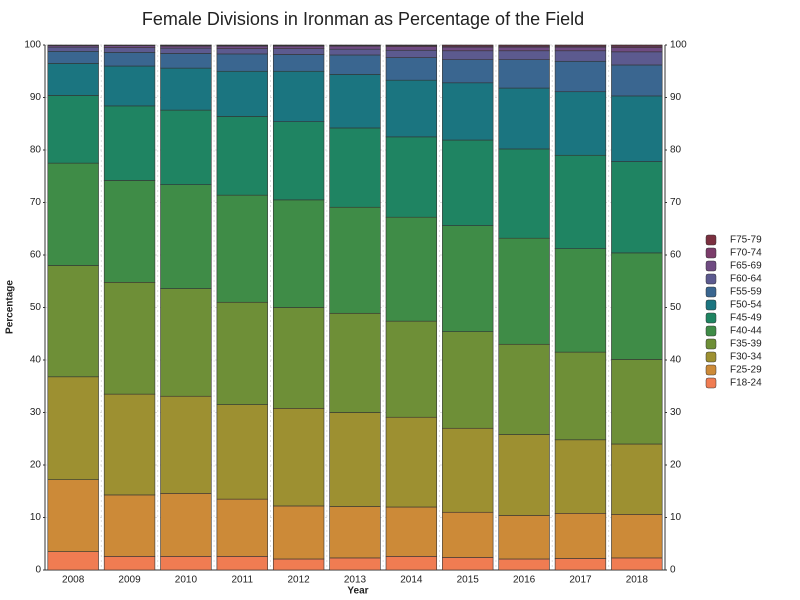 The height and width of the screenshot is (600, 800). I want to click on y-tick-label: 20, so click(36, 465).